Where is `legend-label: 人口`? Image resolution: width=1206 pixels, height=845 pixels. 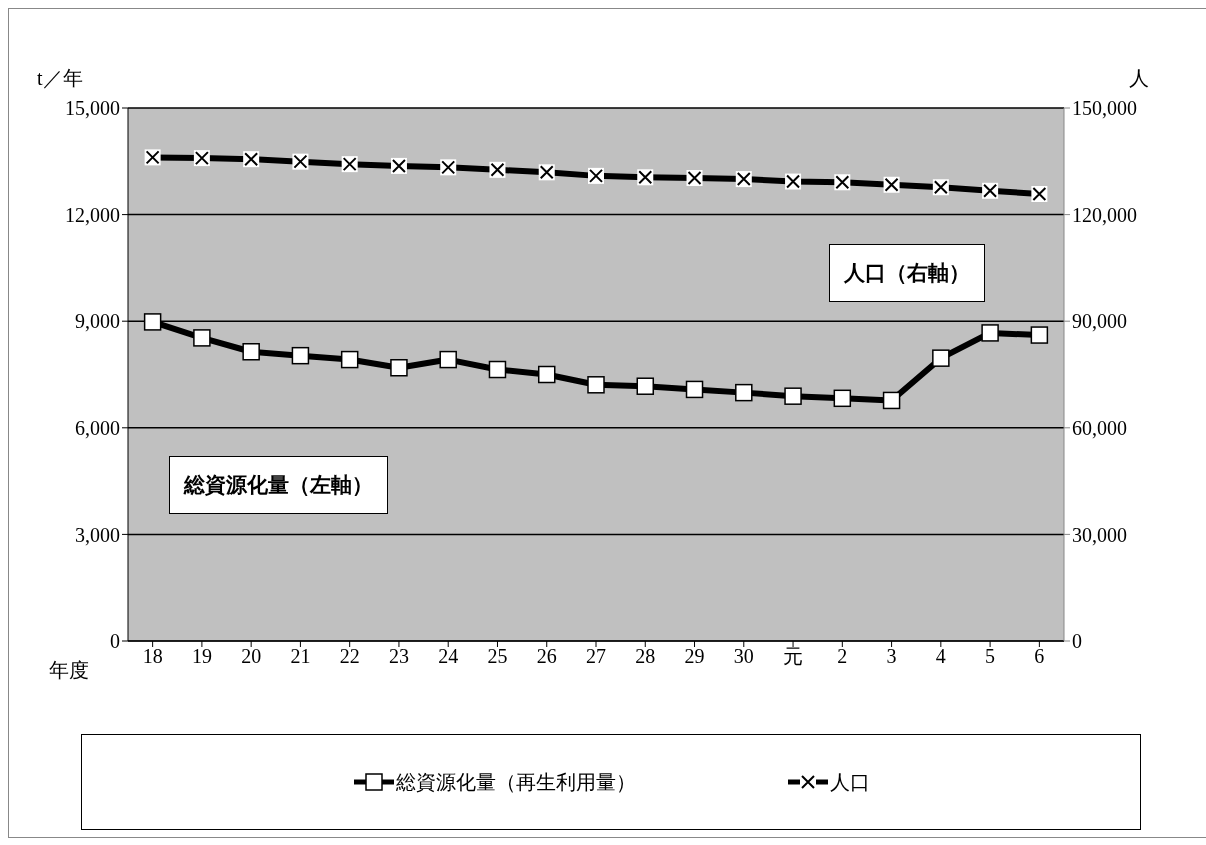 legend-label: 人口 is located at coordinates (850, 782).